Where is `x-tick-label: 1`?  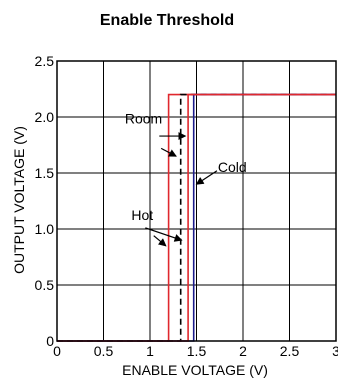
x-tick-label: 1 is located at coordinates (150, 351).